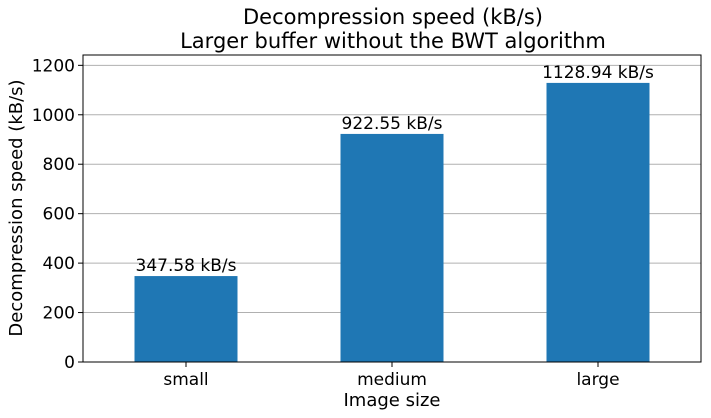 The width and height of the screenshot is (711, 418). I want to click on x-axis-ticks: small medium large, so click(391, 376).